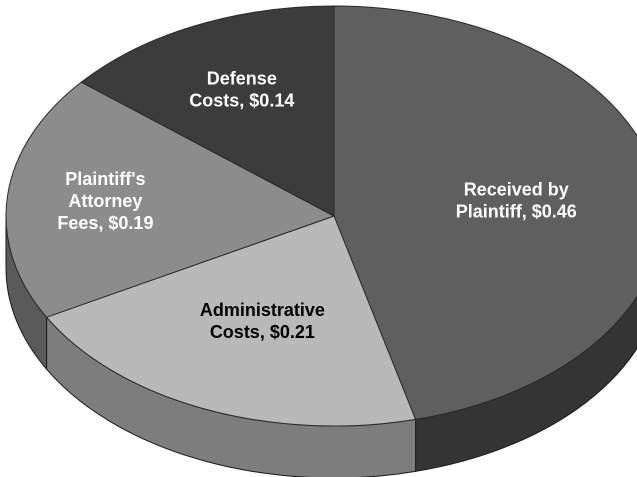  I want to click on slice-label-line: Received by, so click(516, 189).